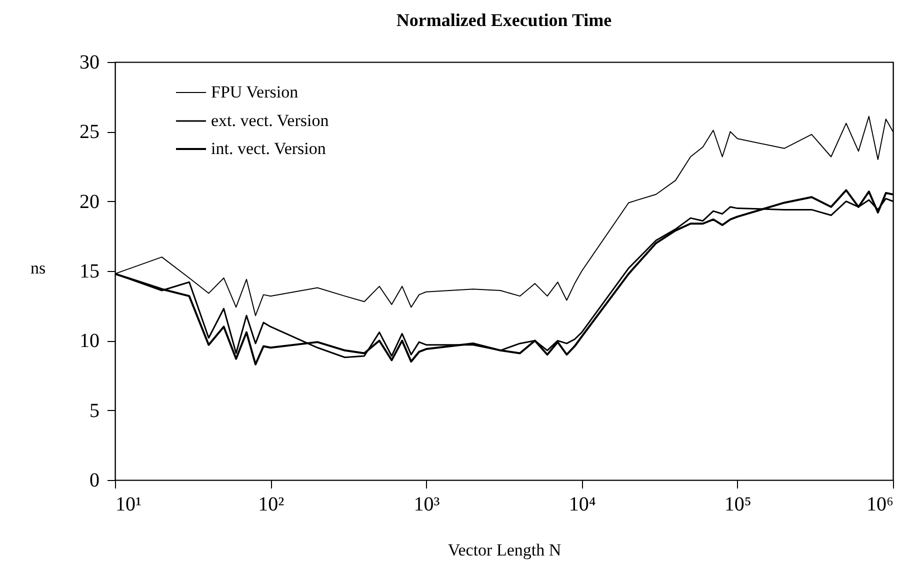  Describe the element at coordinates (270, 120) in the screenshot. I see `legend-label: ext. vect. Version` at that location.